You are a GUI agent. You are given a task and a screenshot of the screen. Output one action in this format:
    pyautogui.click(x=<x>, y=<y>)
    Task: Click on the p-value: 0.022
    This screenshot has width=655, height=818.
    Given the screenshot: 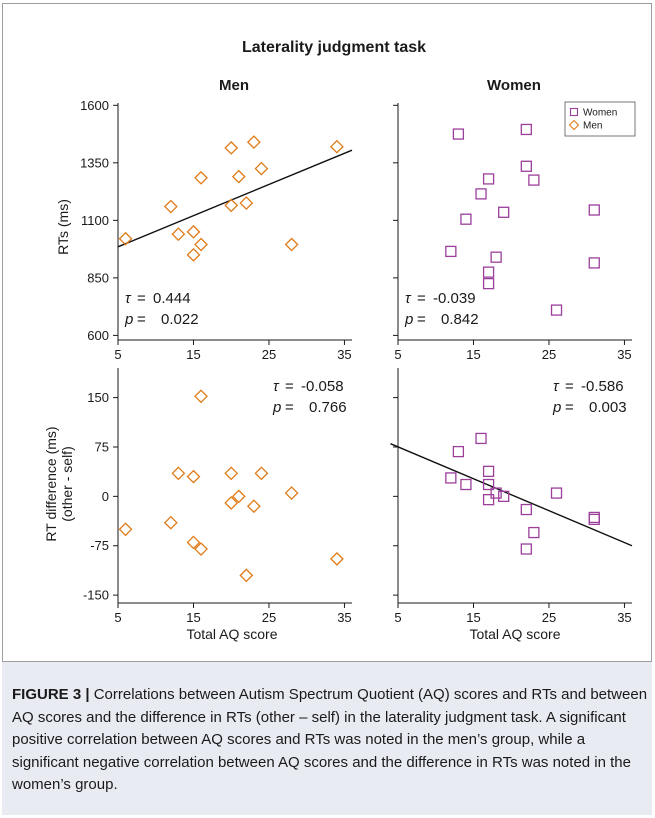 What is the action you would take?
    pyautogui.click(x=180, y=319)
    